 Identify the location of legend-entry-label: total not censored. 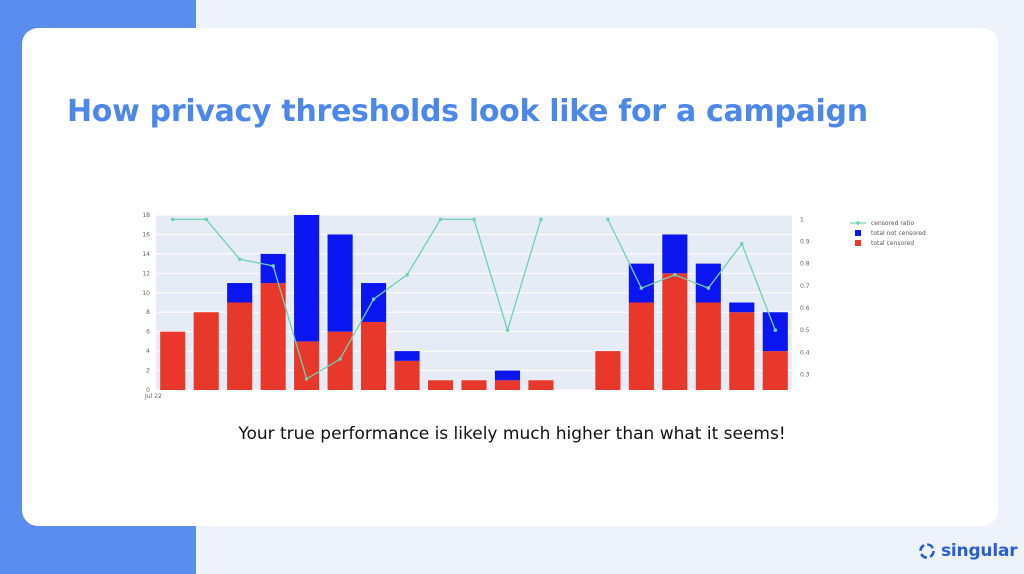
(898, 233).